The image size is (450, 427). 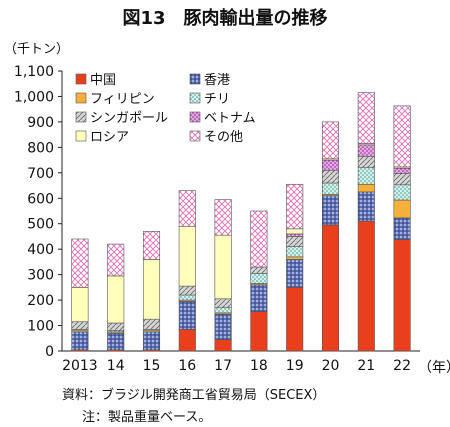 What do you see at coordinates (40, 250) in the screenshot?
I see `y-tick-label: 400` at bounding box center [40, 250].